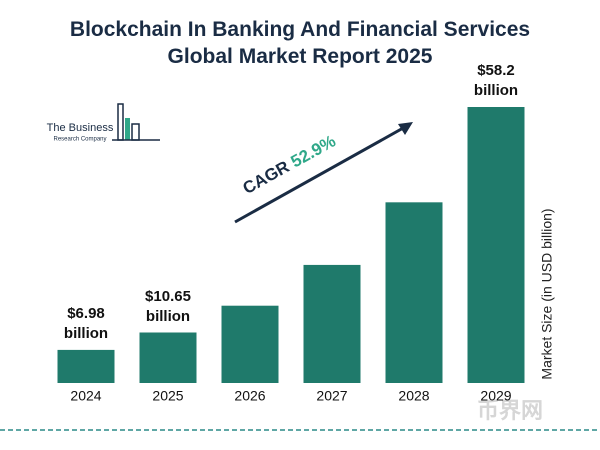 This screenshot has width=600, height=450. Describe the element at coordinates (496, 80) in the screenshot. I see `value-label: $58.2 billion` at that location.